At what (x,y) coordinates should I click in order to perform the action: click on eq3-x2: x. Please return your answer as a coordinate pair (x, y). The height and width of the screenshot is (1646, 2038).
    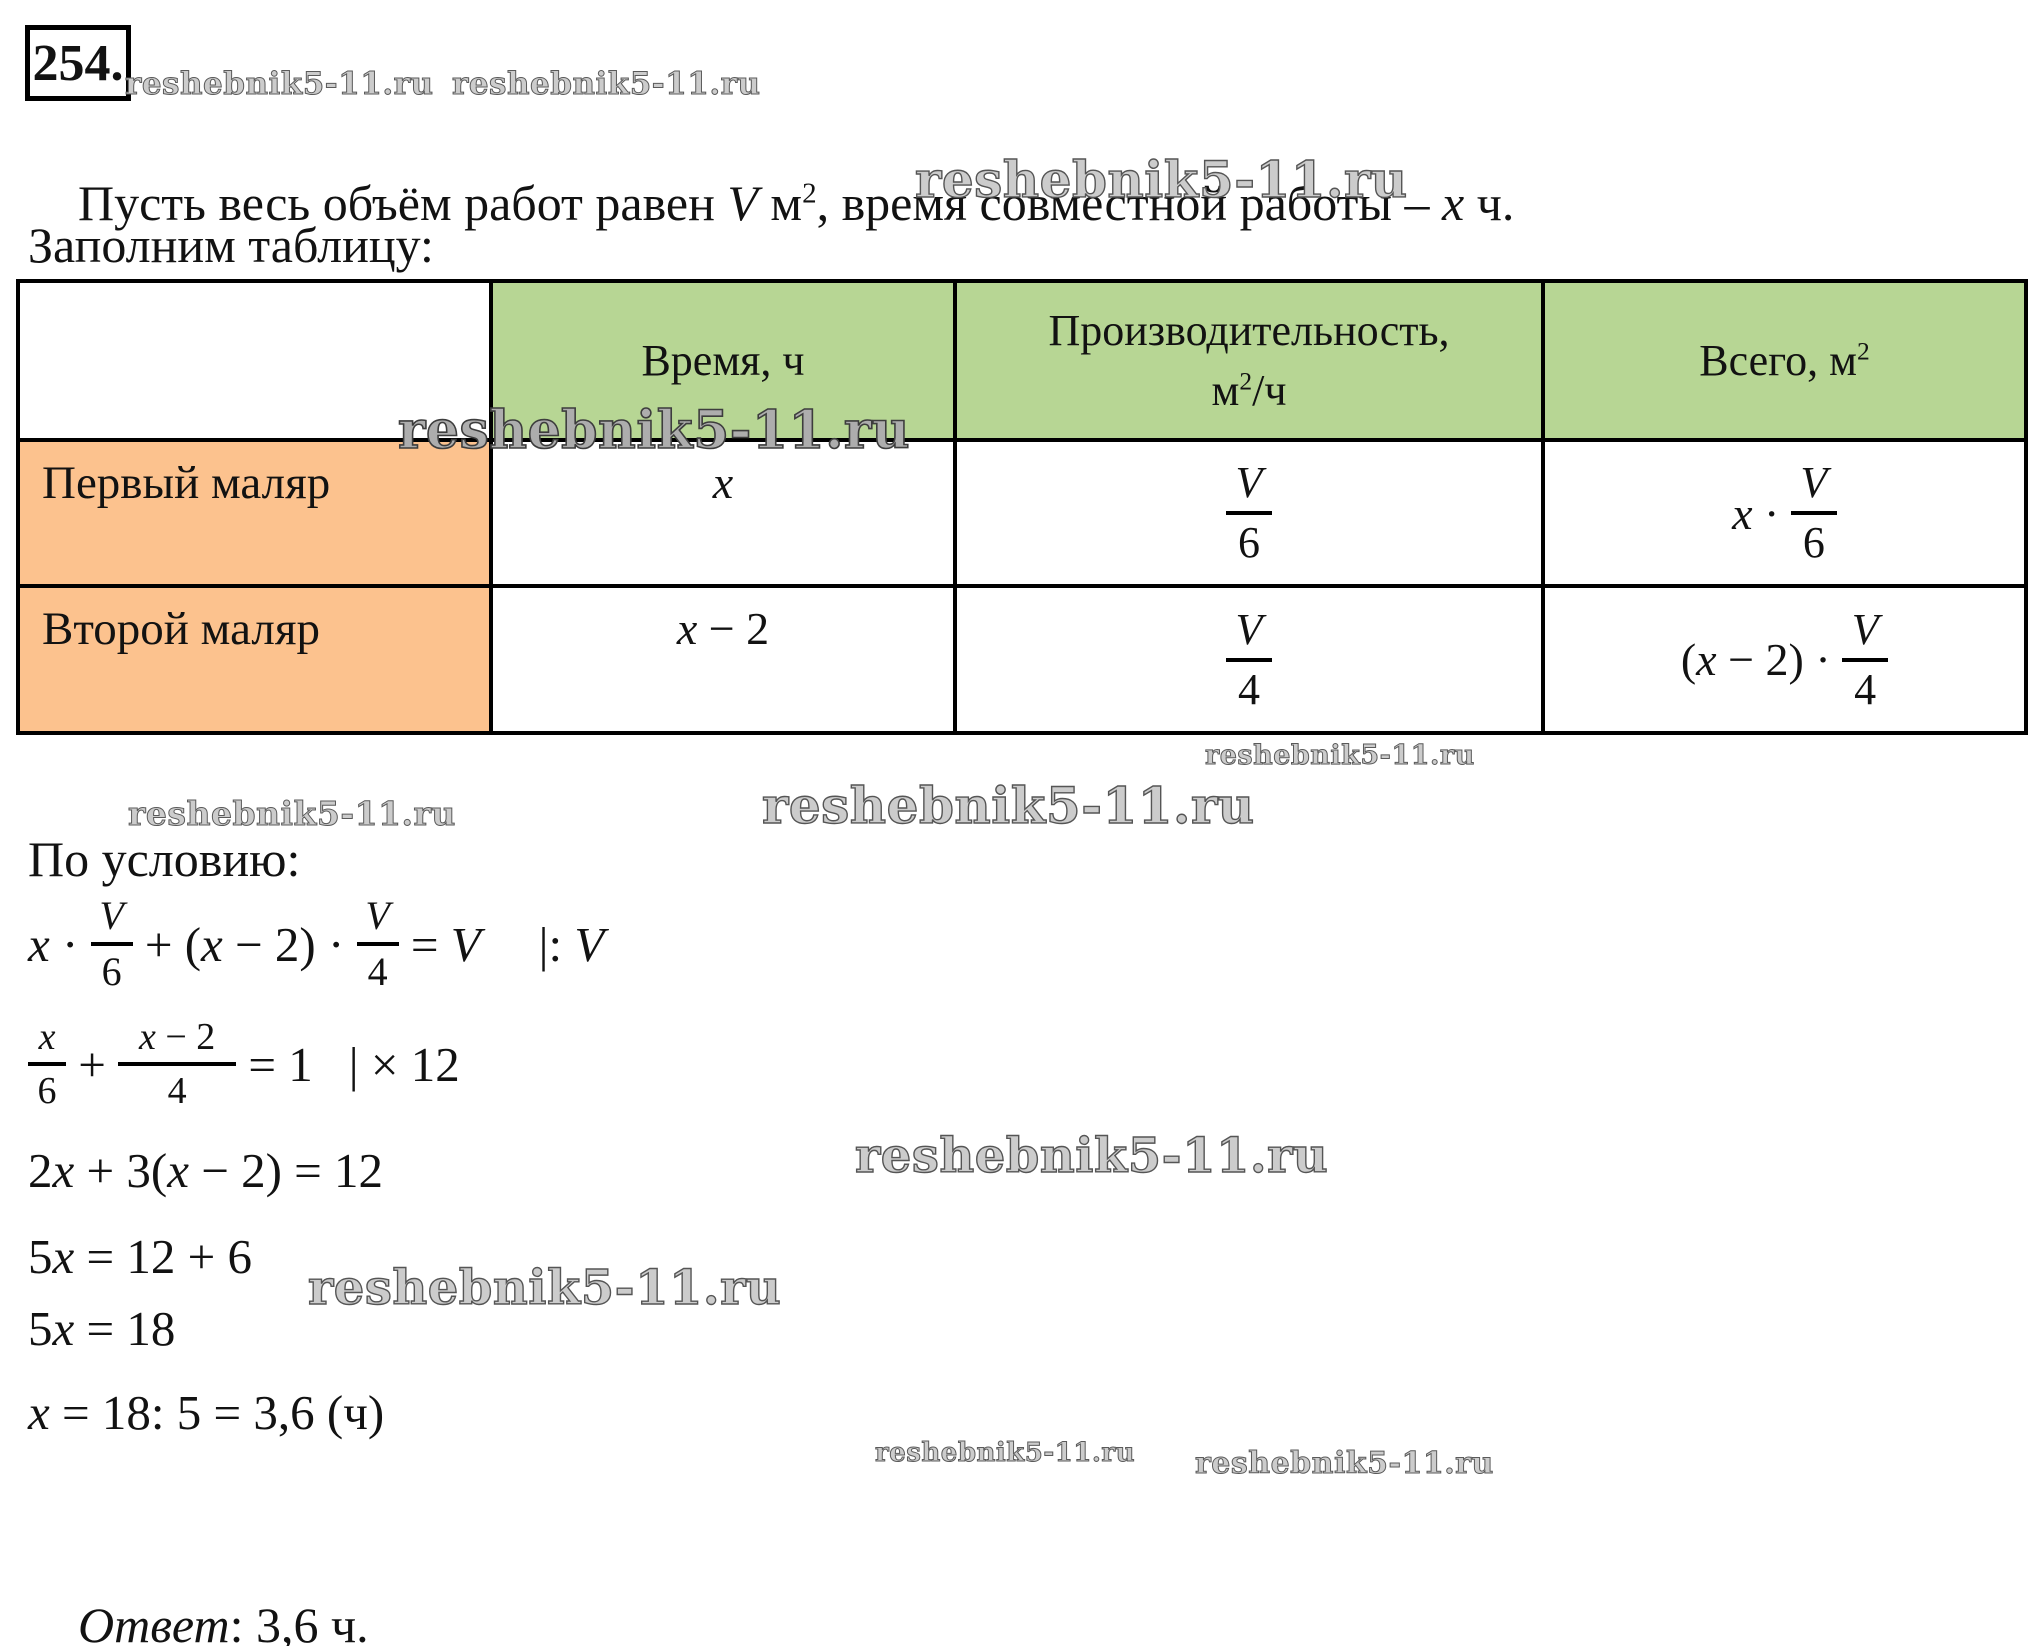
    Looking at the image, I should click on (178, 1170).